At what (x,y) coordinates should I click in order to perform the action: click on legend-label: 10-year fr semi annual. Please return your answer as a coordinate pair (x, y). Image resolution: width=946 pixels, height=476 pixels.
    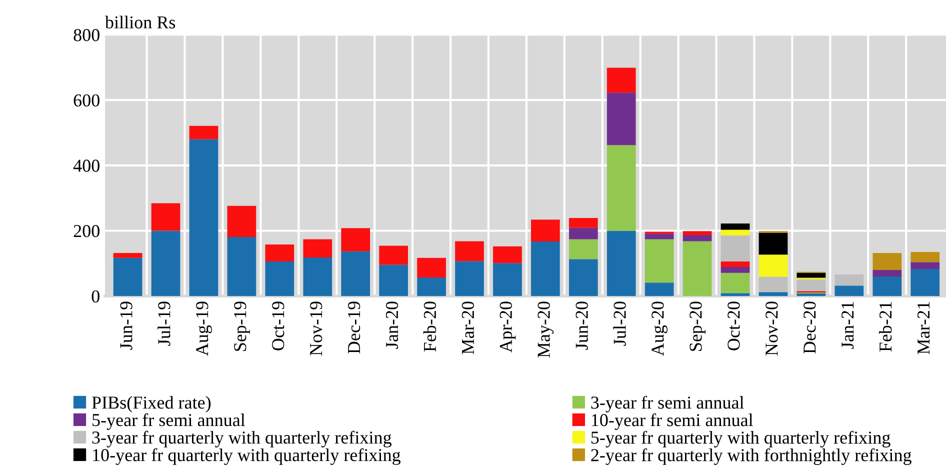
    Looking at the image, I should click on (672, 421).